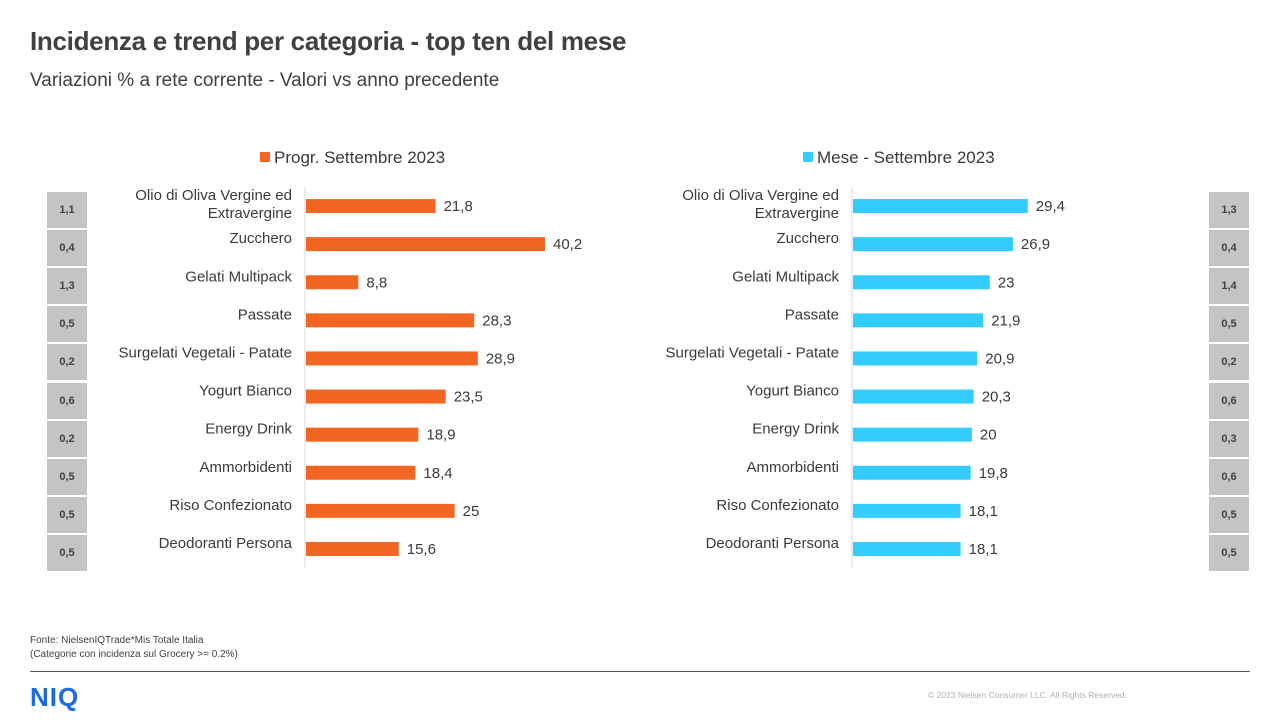 This screenshot has width=1280, height=720. What do you see at coordinates (1229, 286) in the screenshot?
I see `incidence-box: 1,4` at bounding box center [1229, 286].